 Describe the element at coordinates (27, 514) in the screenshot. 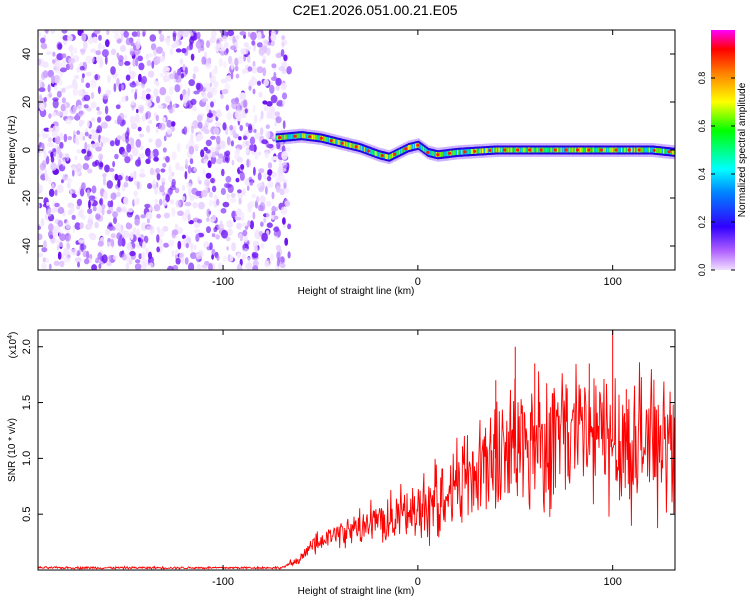

I see `y-tick-label: 0.5` at that location.